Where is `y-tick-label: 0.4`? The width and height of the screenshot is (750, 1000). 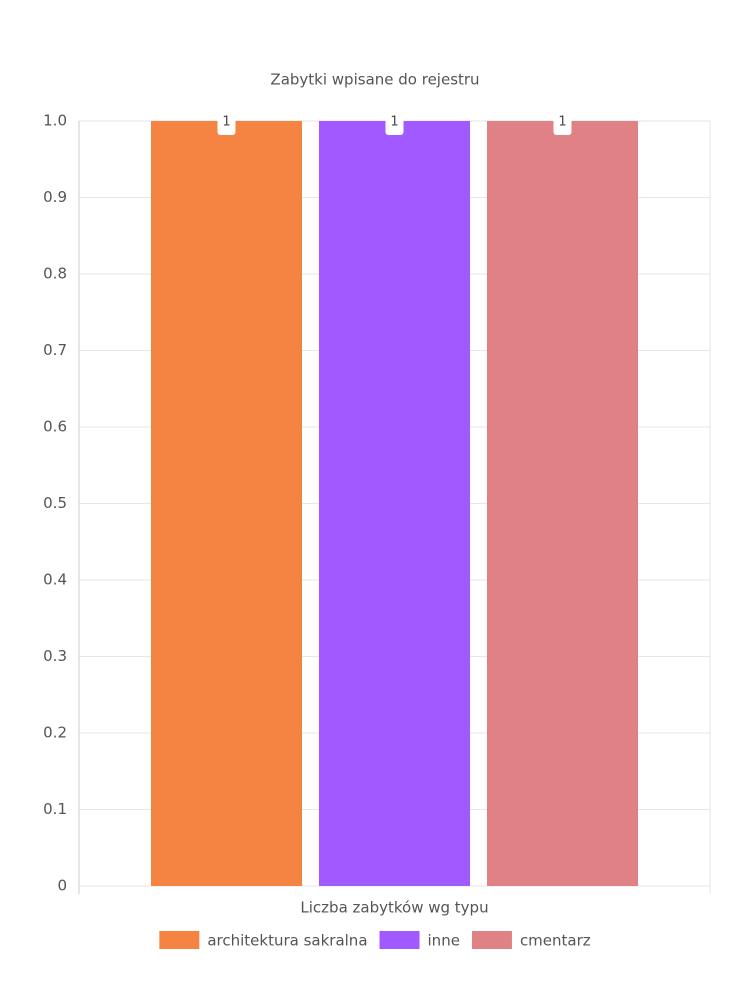
y-tick-label: 0.4 is located at coordinates (55, 580).